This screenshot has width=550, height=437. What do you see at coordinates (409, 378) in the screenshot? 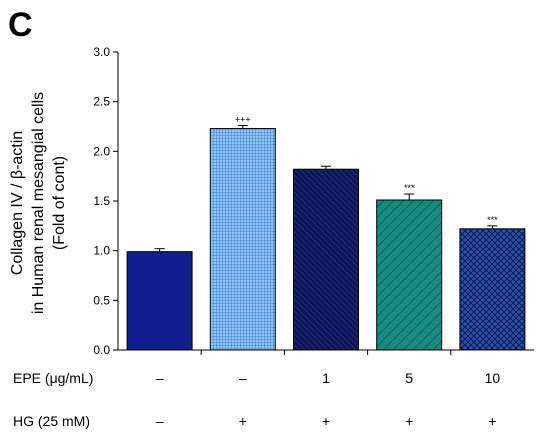
I see `condition-value: 5` at bounding box center [409, 378].